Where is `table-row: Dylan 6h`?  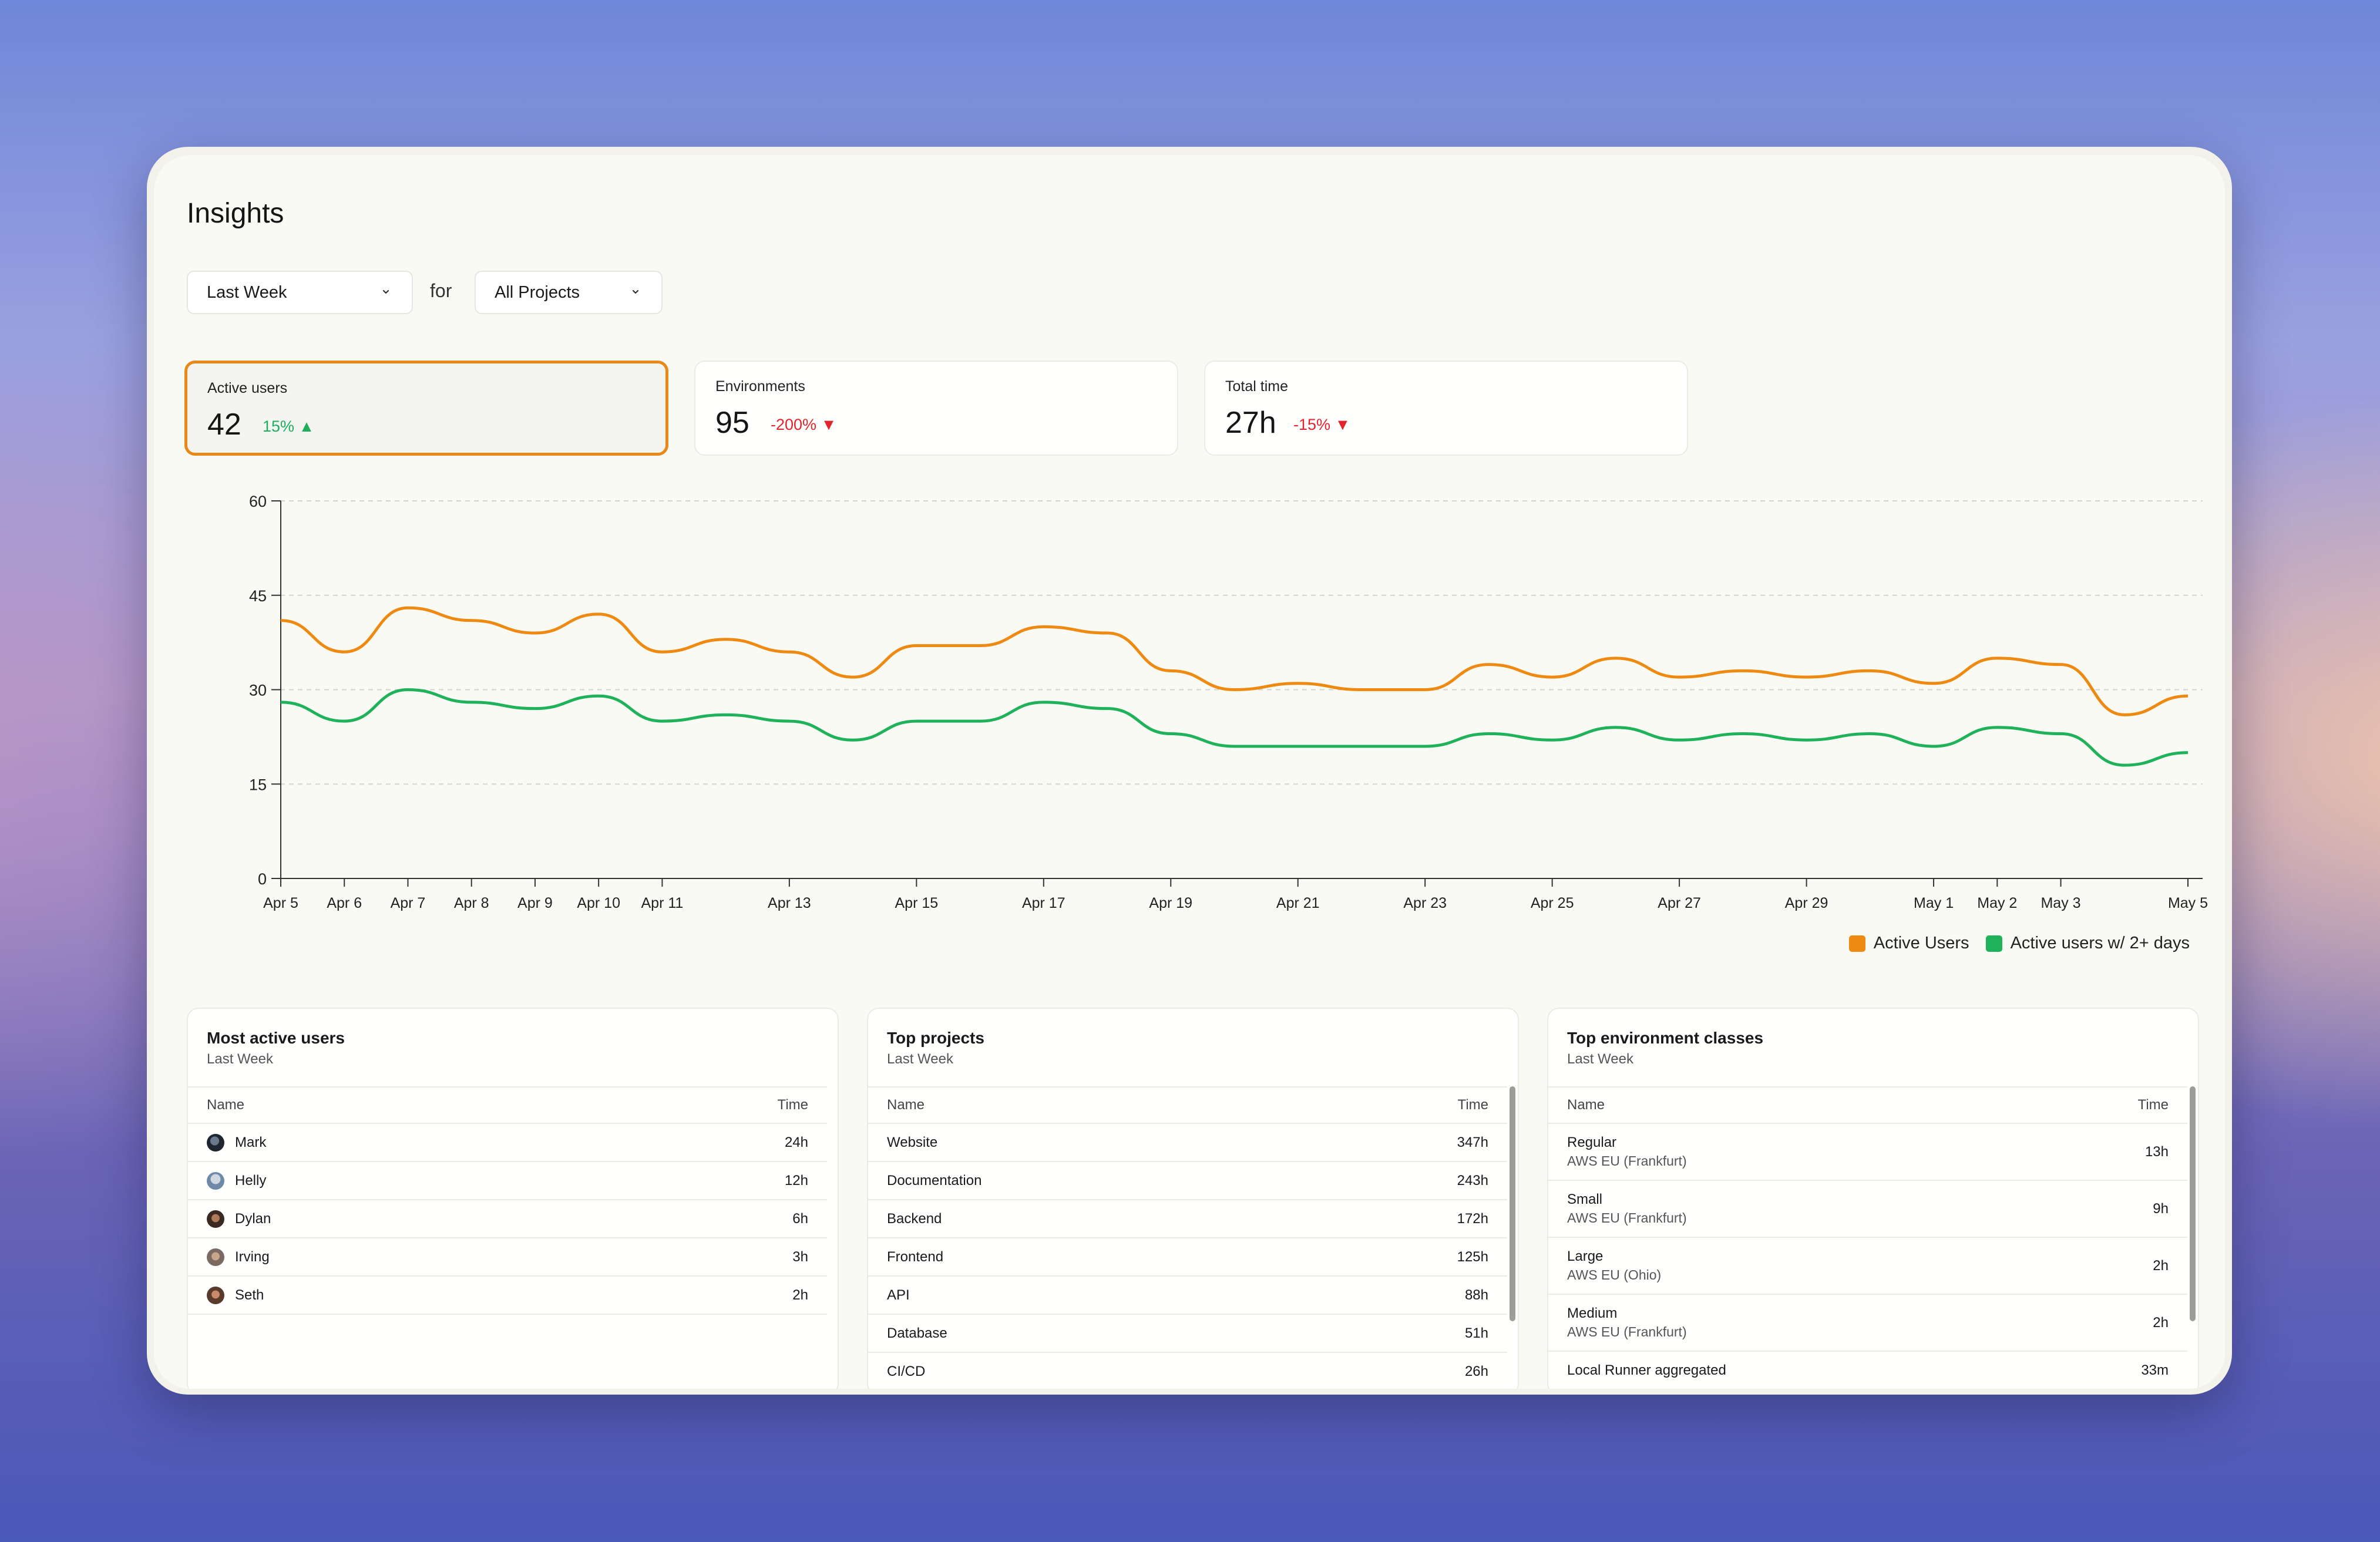
table-row: Dylan 6h is located at coordinates (507, 1219).